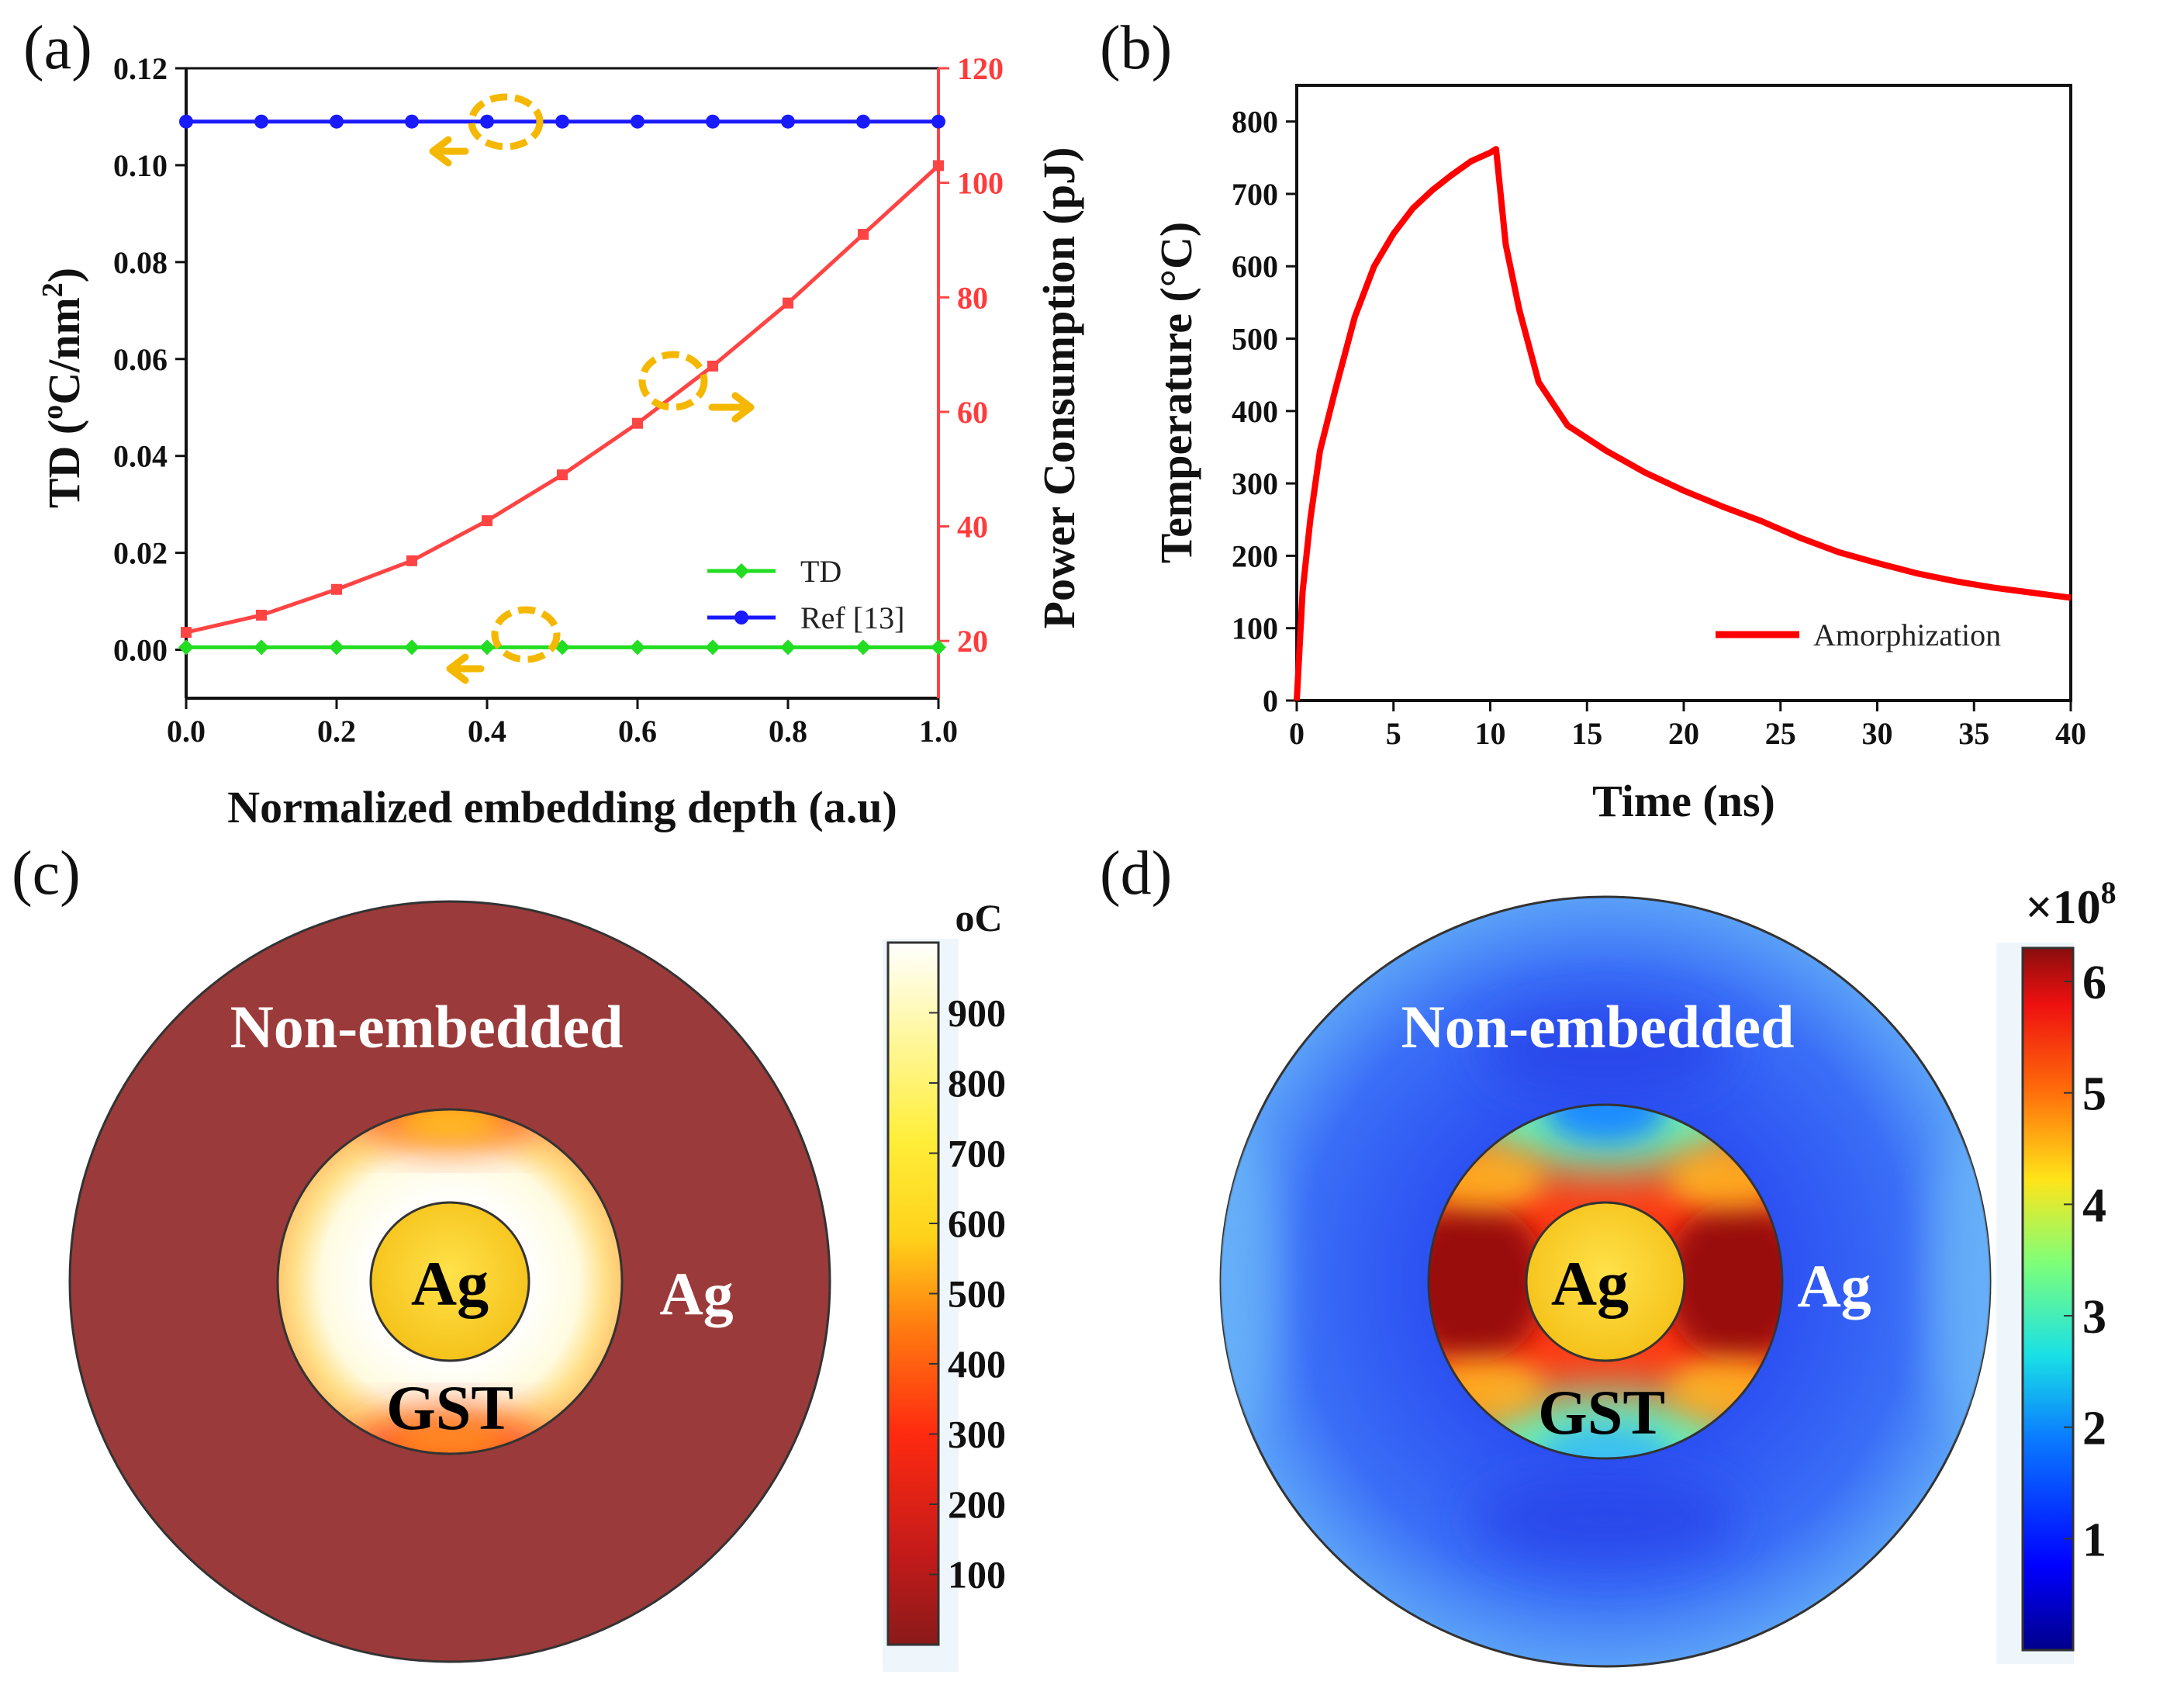  What do you see at coordinates (1684, 733) in the screenshot?
I see `b-xtick-label: 20` at bounding box center [1684, 733].